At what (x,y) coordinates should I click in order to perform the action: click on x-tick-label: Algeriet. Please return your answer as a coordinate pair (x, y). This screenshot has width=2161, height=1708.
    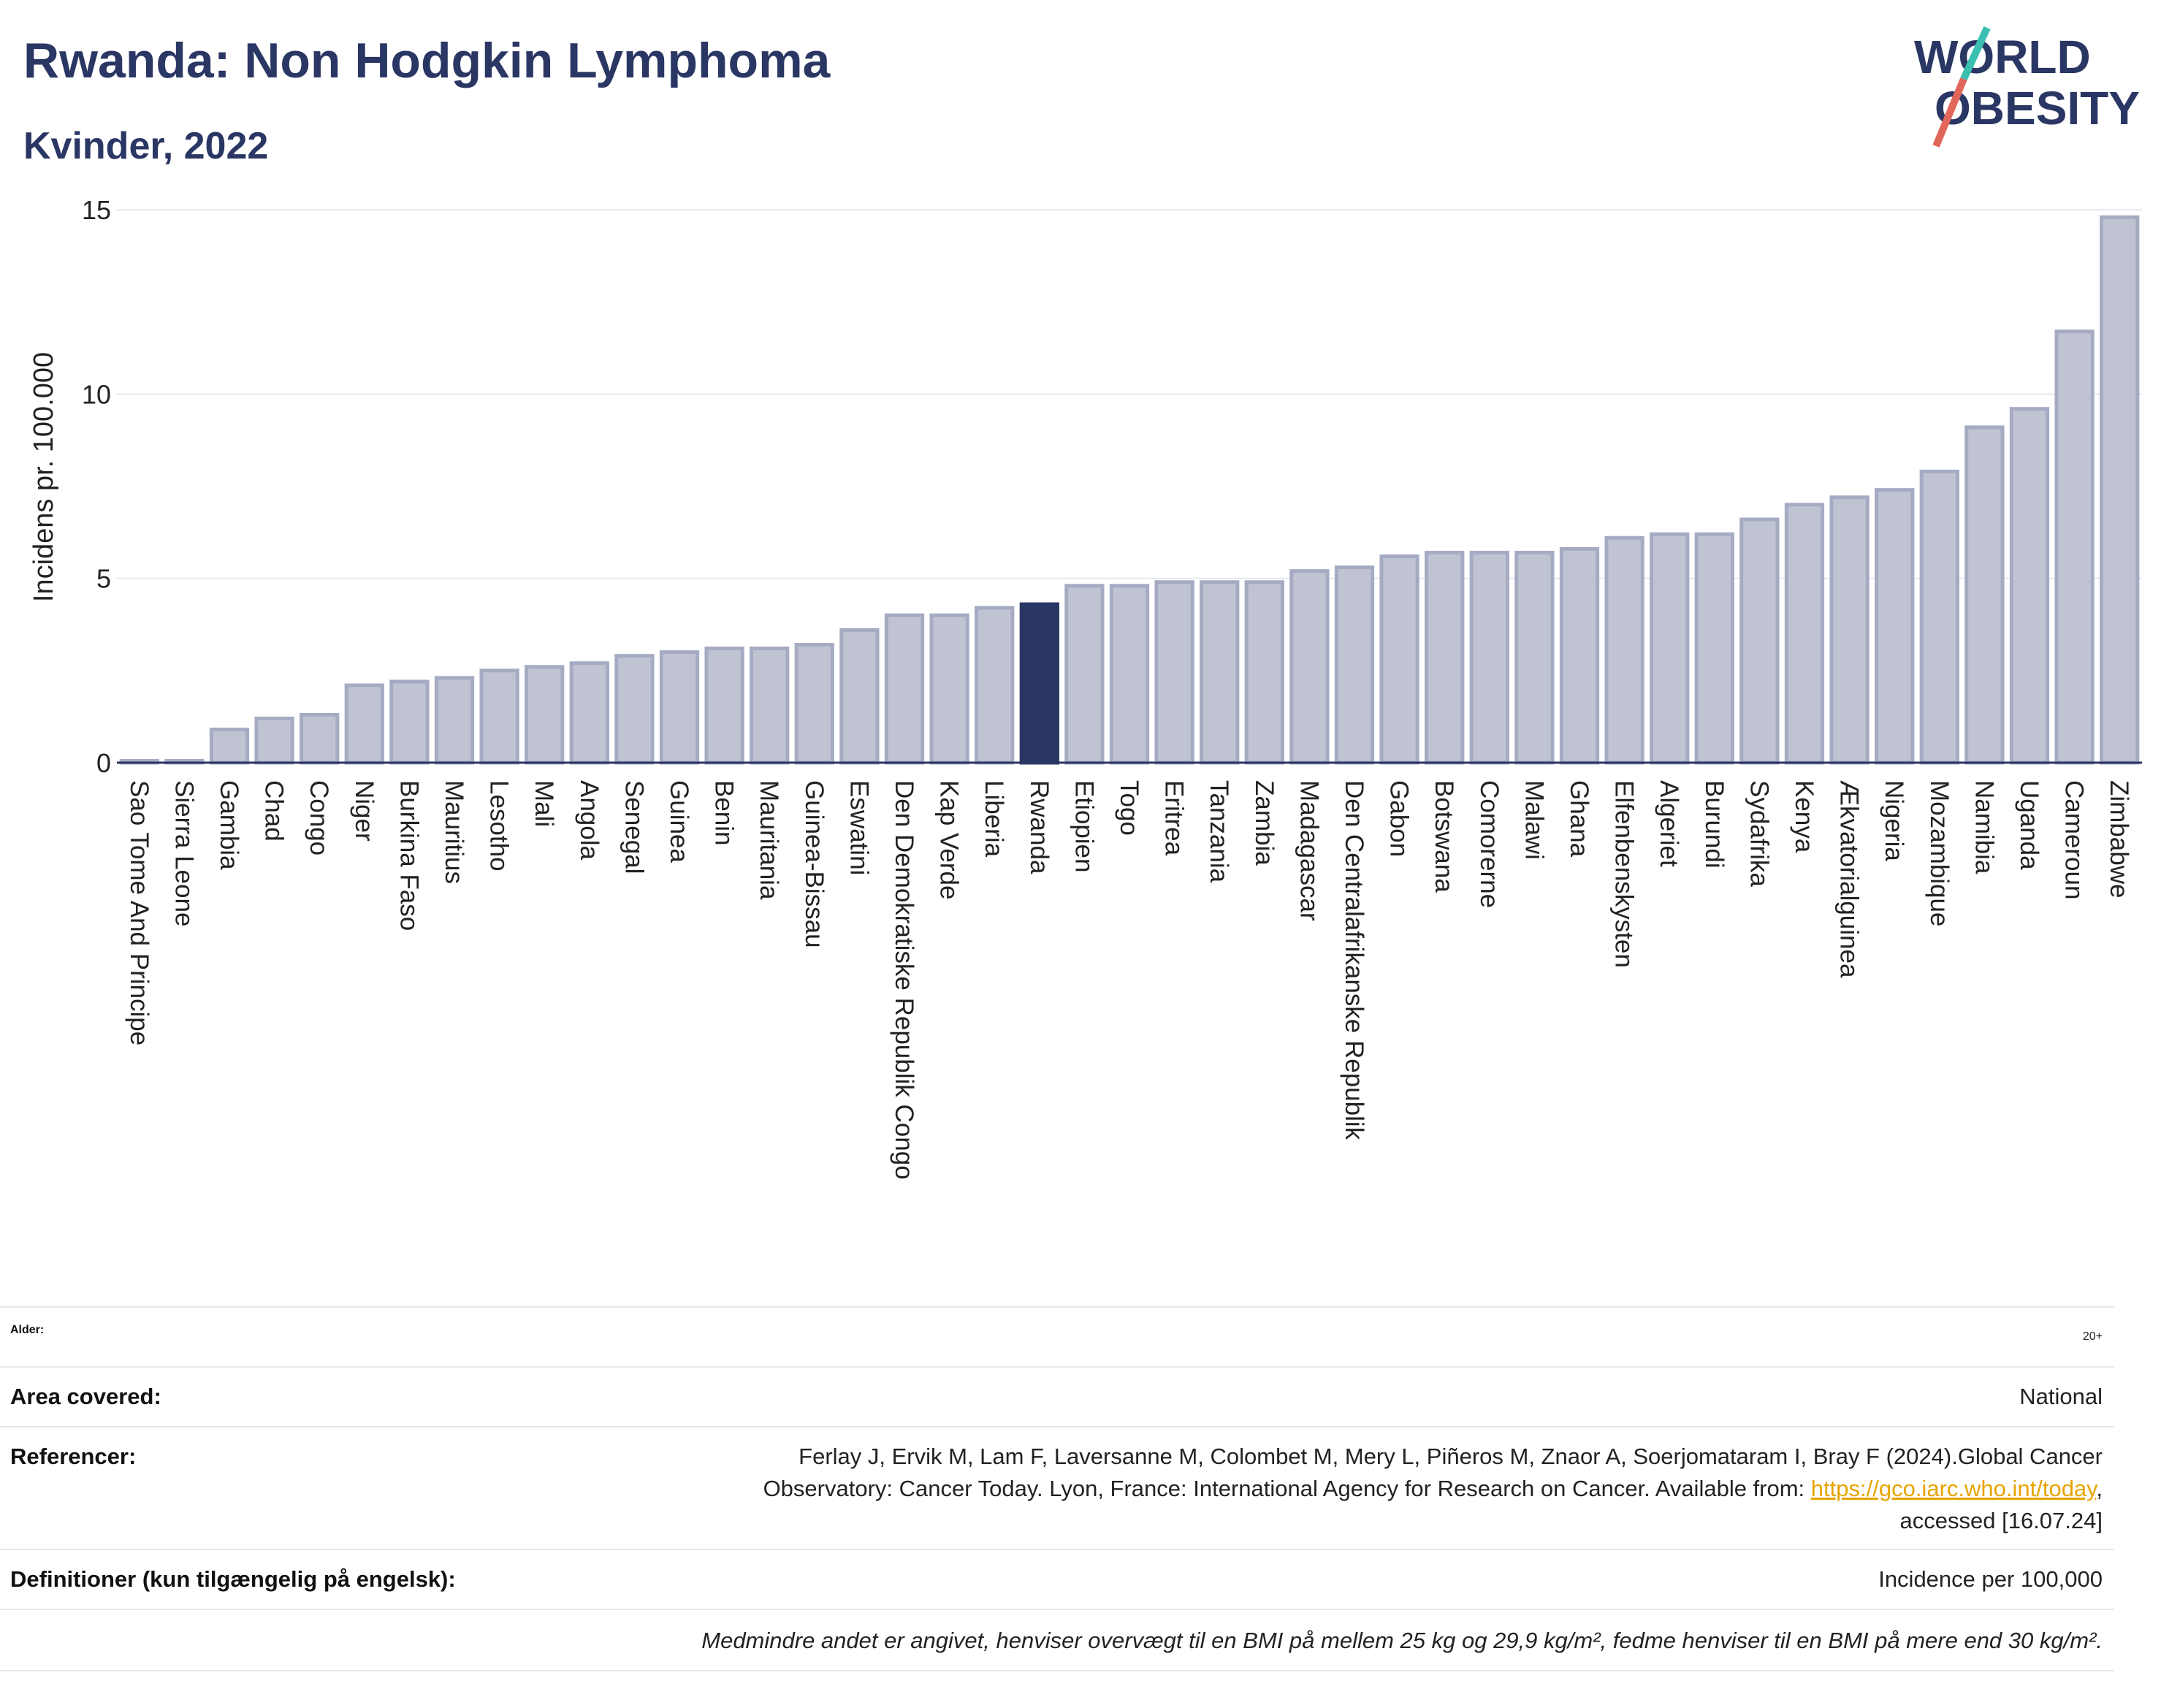
    Looking at the image, I should click on (1669, 823).